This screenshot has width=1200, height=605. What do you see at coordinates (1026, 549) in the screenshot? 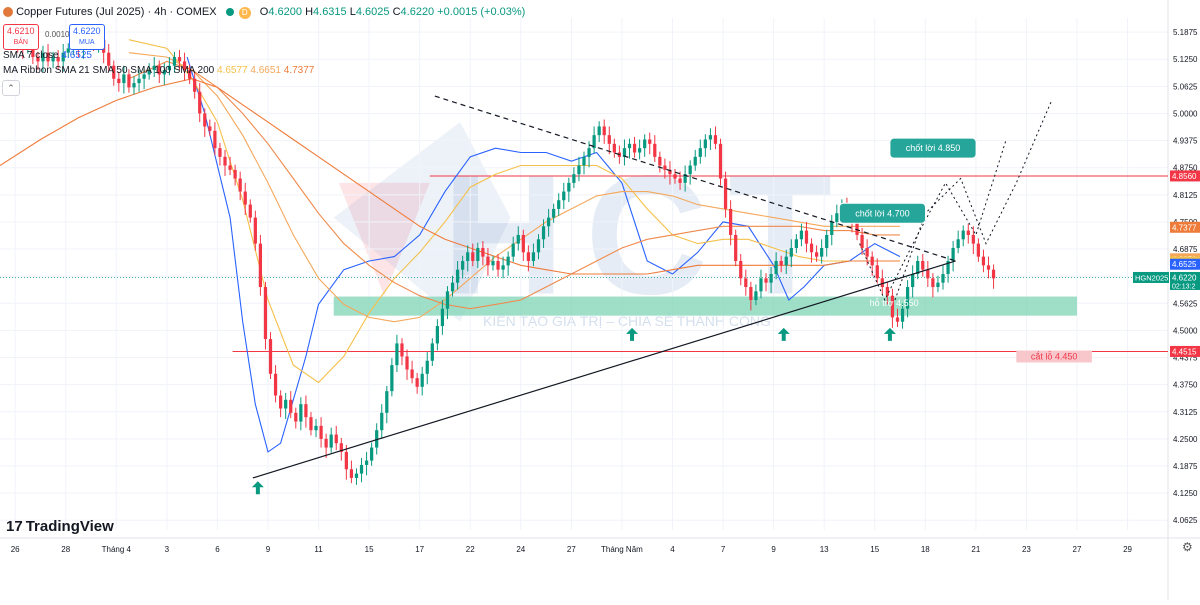
I see `x-tick-label: 23` at bounding box center [1026, 549].